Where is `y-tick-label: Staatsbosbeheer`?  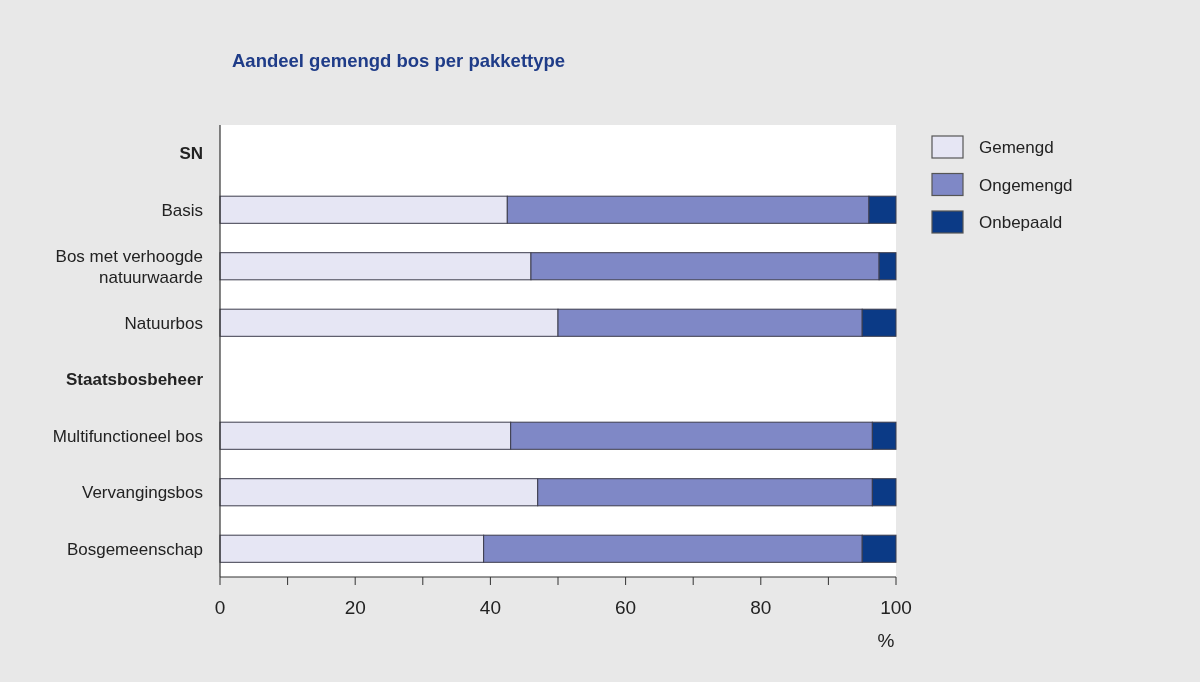 y-tick-label: Staatsbosbeheer is located at coordinates (135, 380).